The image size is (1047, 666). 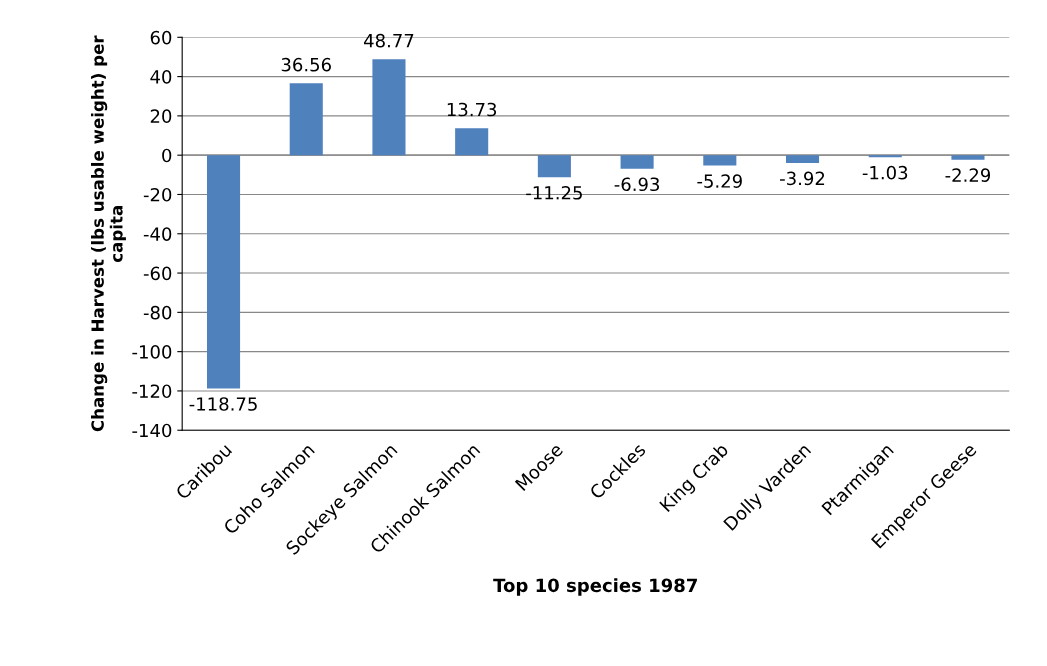 What do you see at coordinates (157, 312) in the screenshot?
I see `y-tick-label: -80` at bounding box center [157, 312].